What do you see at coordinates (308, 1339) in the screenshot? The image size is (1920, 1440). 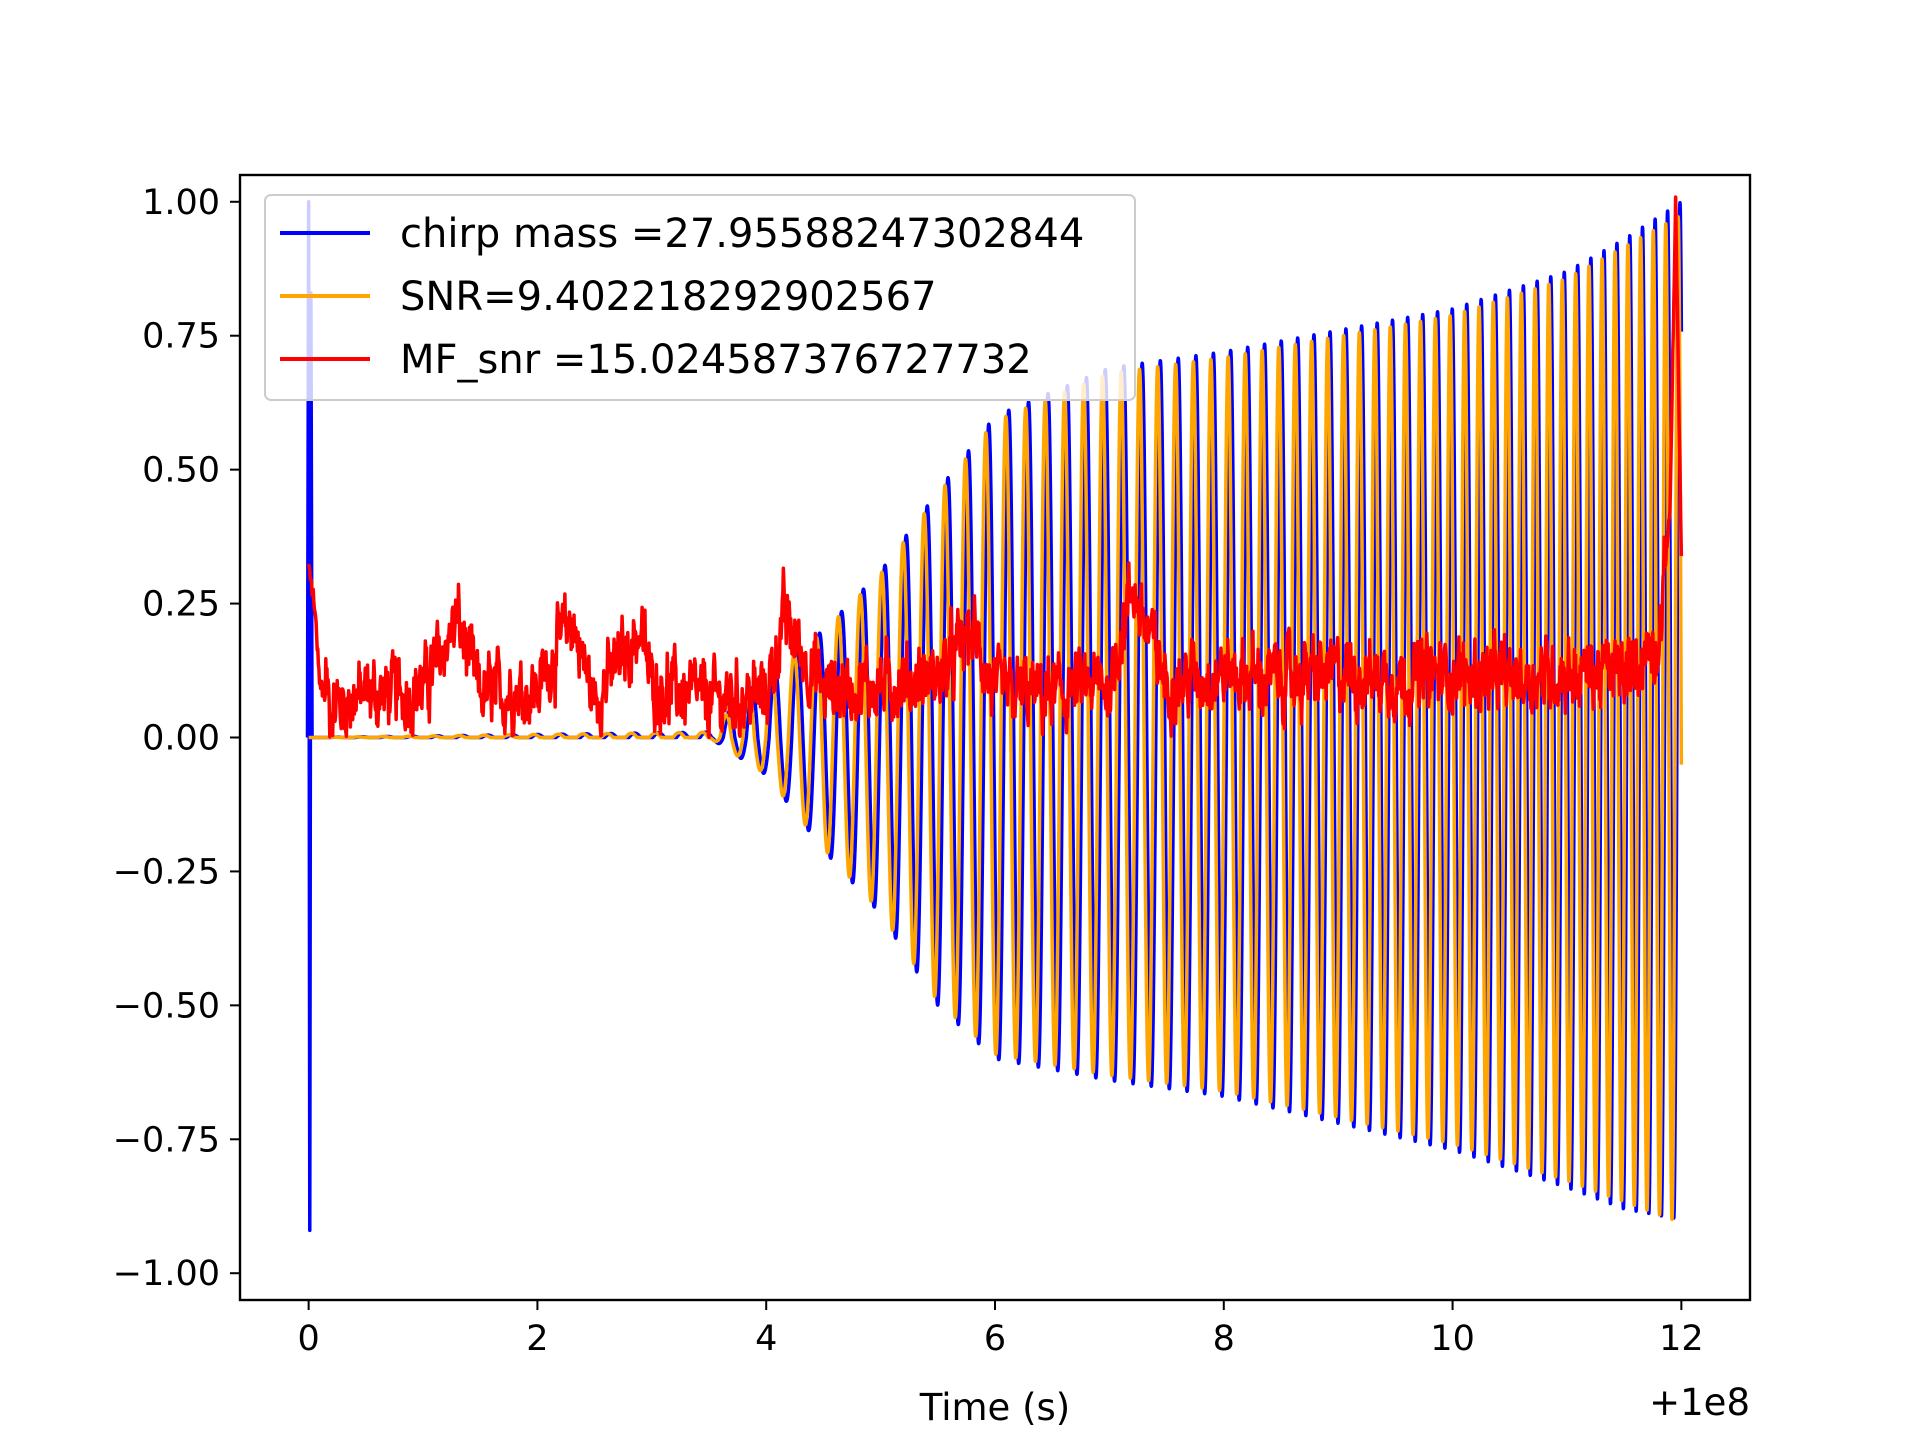 I see `x-tick-label: 0` at bounding box center [308, 1339].